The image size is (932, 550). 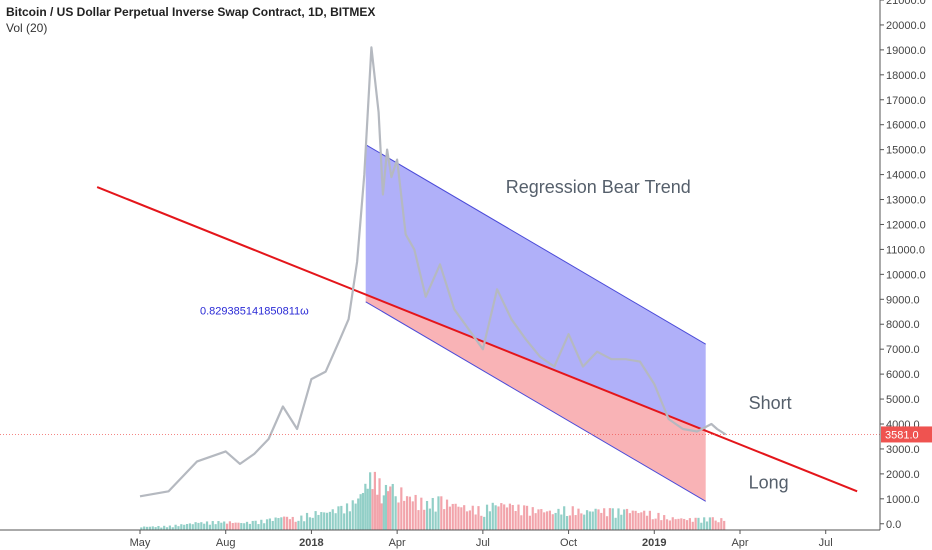 I want to click on y-tick-label: 14000.0, so click(x=906, y=176).